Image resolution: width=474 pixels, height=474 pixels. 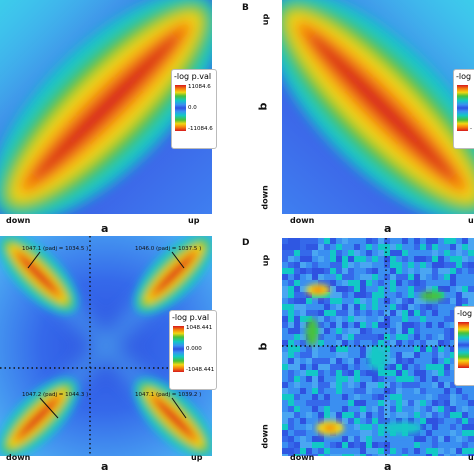 I want to click on panel-c-annotation-bottom-left: 1047.2 (padj = 1044.3 ), so click(x=55, y=395).